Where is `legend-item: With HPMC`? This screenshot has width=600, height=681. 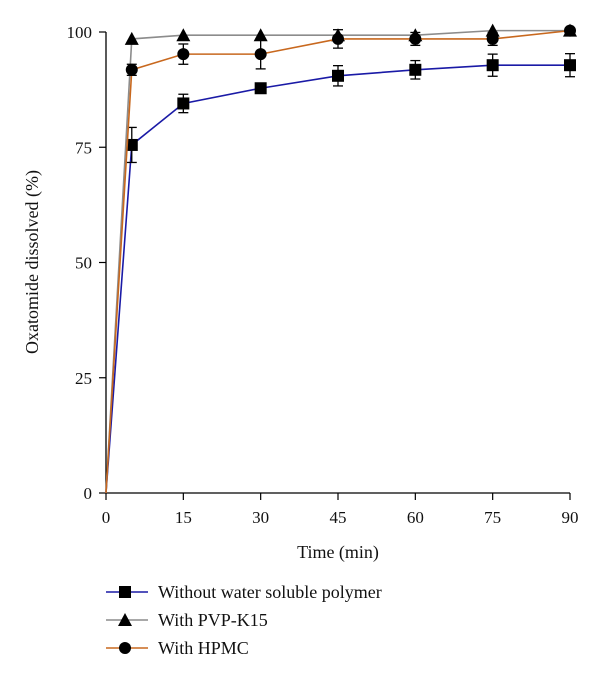 legend-item: With HPMC is located at coordinates (177, 648).